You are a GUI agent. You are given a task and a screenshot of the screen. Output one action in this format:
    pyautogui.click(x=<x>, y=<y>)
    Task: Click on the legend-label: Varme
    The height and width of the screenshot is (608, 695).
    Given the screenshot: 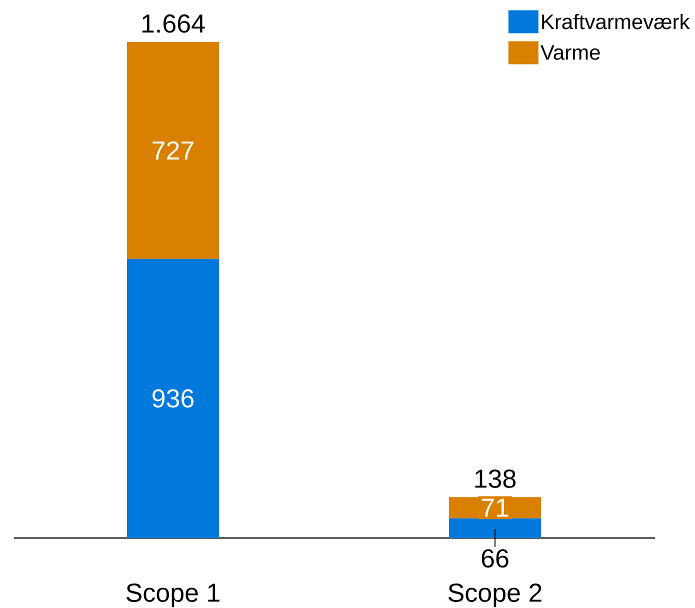 What is the action you would take?
    pyautogui.click(x=570, y=52)
    